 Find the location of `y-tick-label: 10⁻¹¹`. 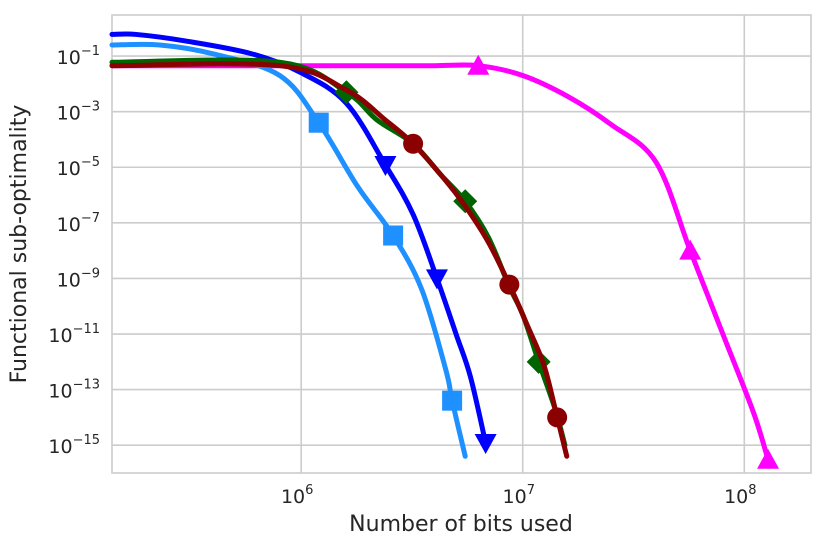

y-tick-label: 10⁻¹¹ is located at coordinates (74, 334).